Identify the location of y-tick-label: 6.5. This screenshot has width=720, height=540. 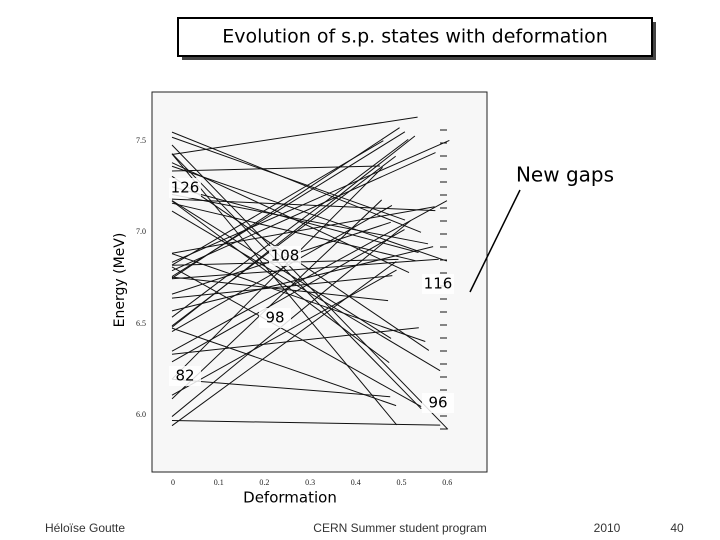
(141, 323).